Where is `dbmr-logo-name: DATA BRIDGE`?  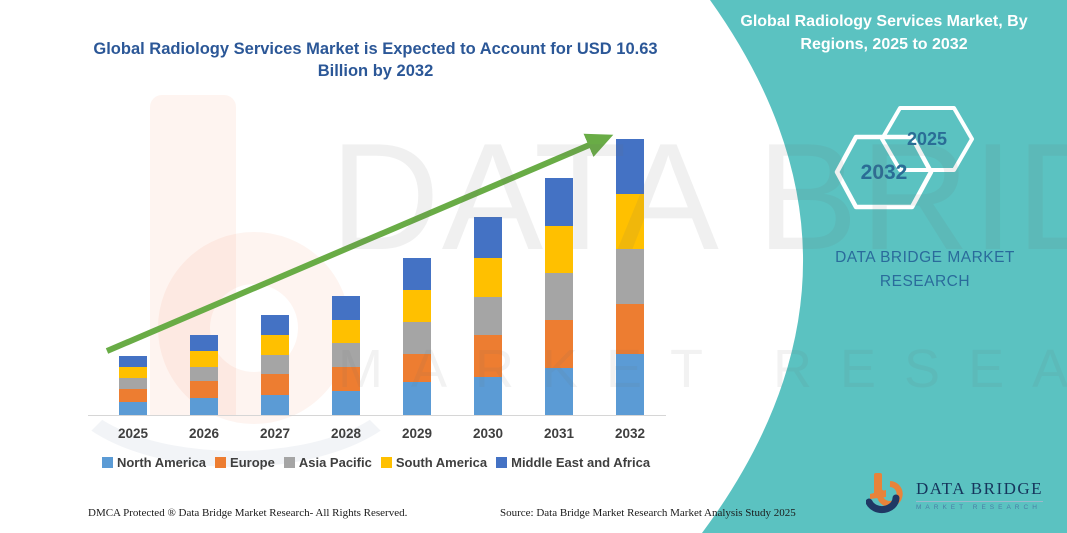 dbmr-logo-name: DATA BRIDGE is located at coordinates (980, 488).